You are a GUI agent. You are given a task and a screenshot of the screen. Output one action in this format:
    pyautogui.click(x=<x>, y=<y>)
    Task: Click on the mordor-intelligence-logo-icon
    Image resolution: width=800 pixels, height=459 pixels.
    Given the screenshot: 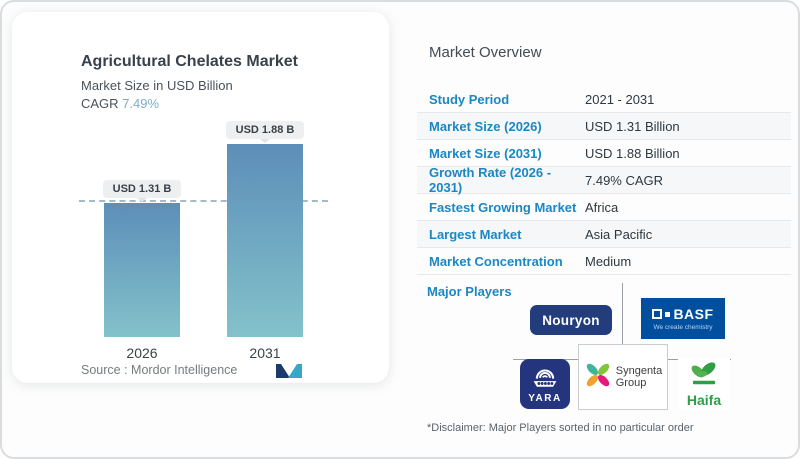 What is the action you would take?
    pyautogui.click(x=289, y=373)
    